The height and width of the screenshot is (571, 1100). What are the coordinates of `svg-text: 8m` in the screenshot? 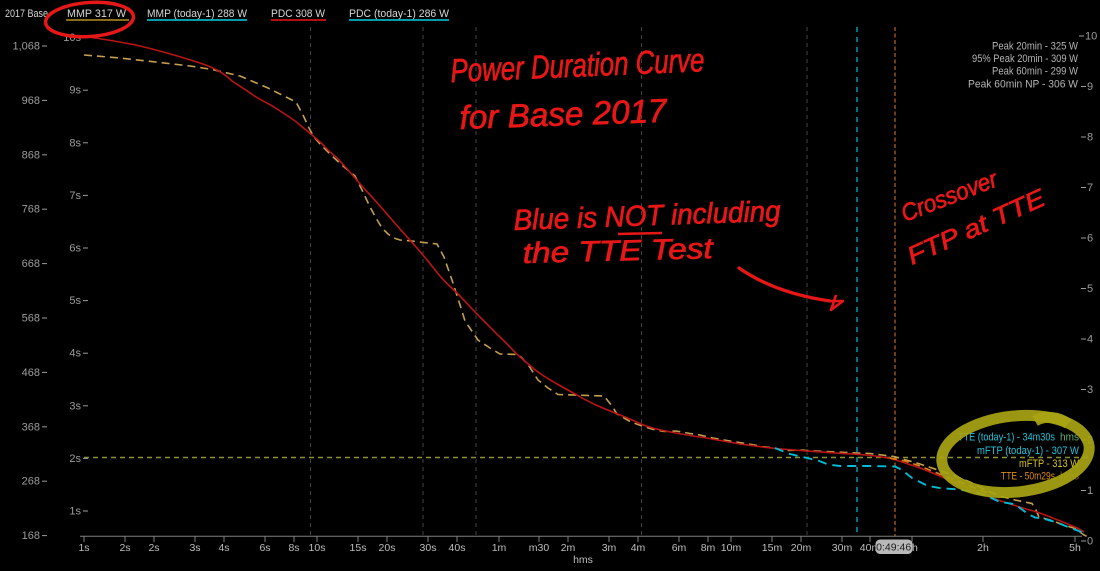 It's located at (708, 548).